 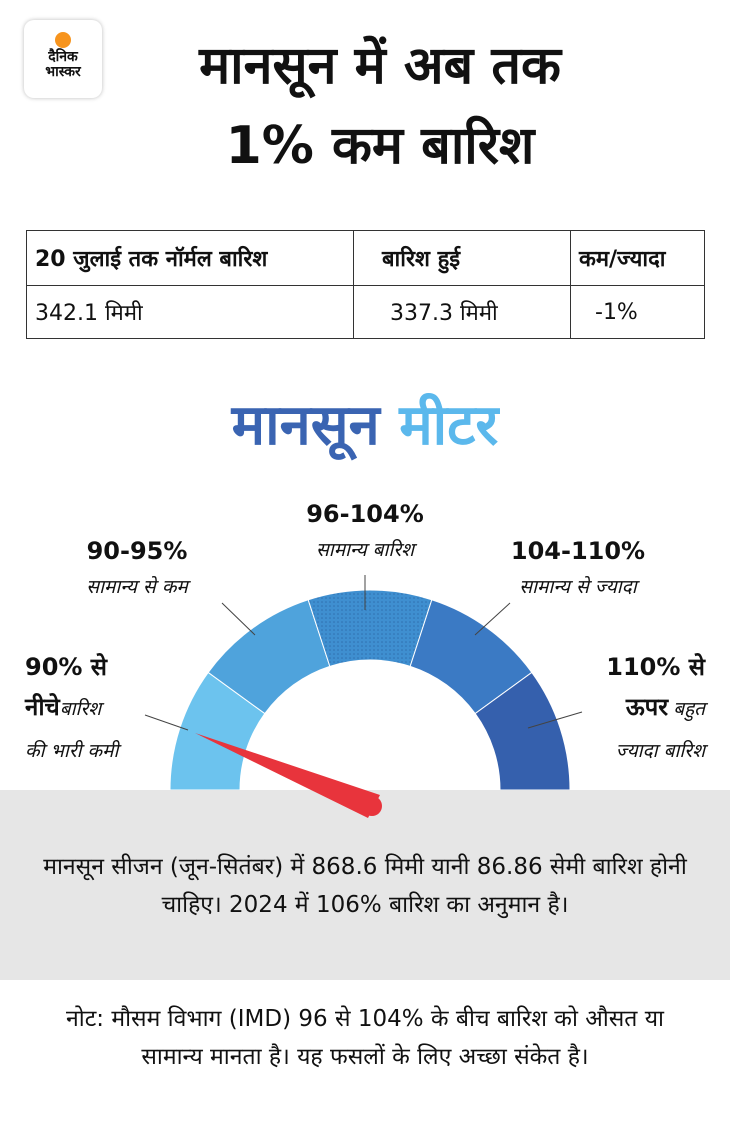 What do you see at coordinates (137, 587) in the screenshot?
I see `segment-desc: सामान्य से कम` at bounding box center [137, 587].